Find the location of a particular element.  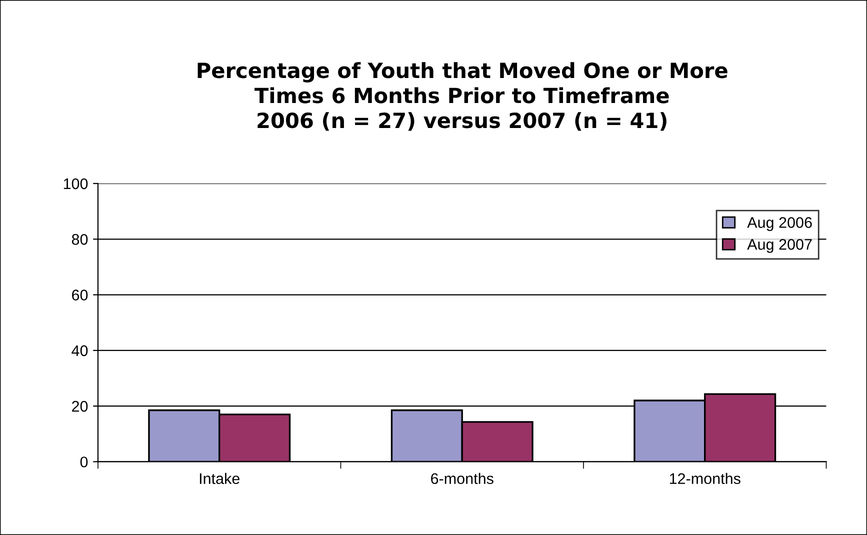

y-tick-label: 40 is located at coordinates (80, 350).